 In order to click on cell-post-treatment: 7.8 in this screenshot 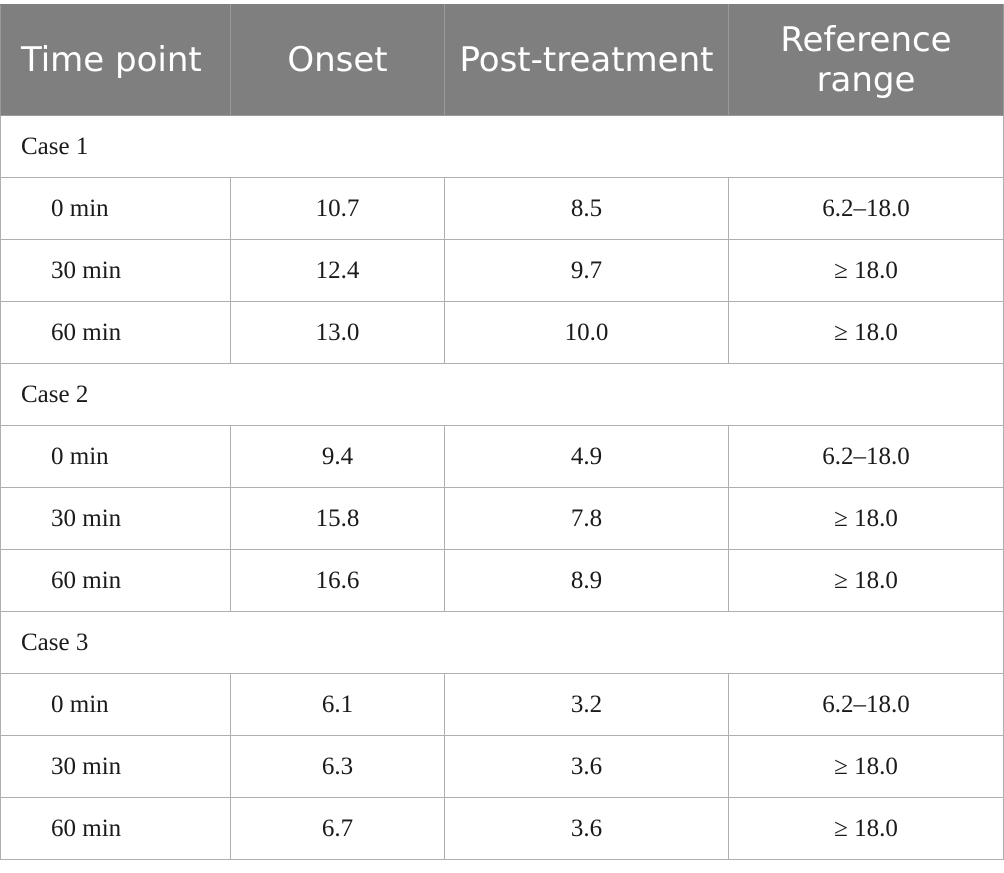, I will do `click(586, 518)`.